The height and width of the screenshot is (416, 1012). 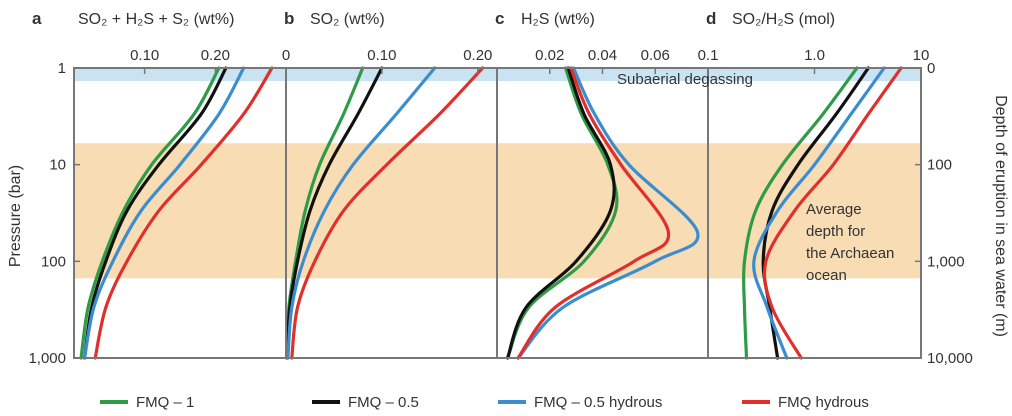 I want to click on archaean-label: Average depth for the Archaean ocean, so click(x=852, y=242).